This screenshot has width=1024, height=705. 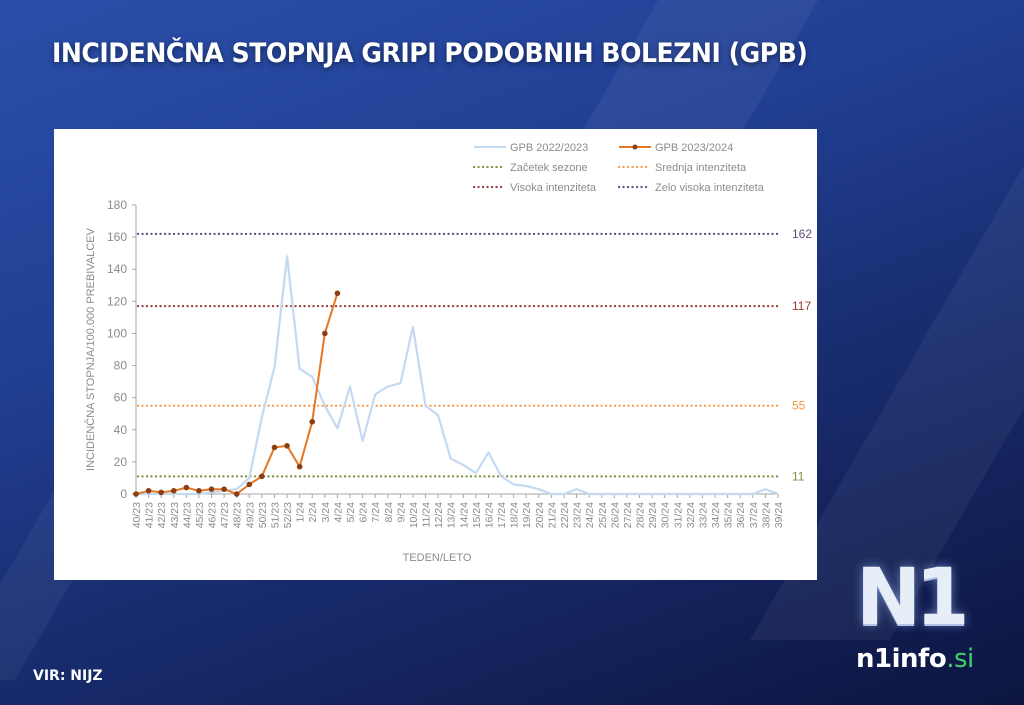 I want to click on x-tick-label: 38/24, so click(x=766, y=515).